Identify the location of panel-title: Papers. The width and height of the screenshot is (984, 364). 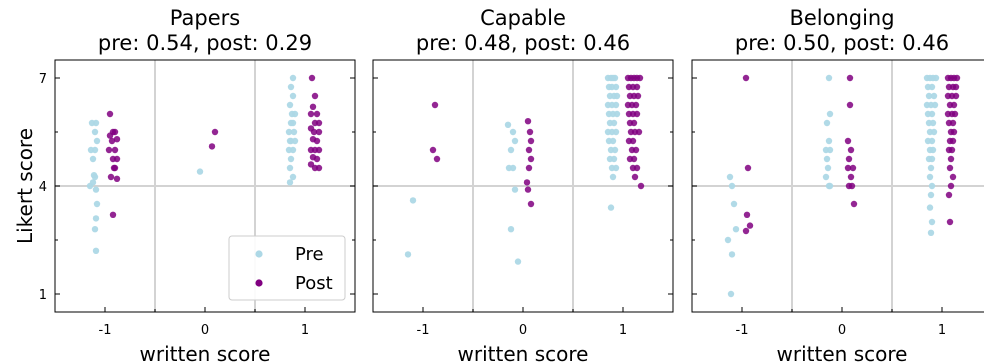
(205, 18).